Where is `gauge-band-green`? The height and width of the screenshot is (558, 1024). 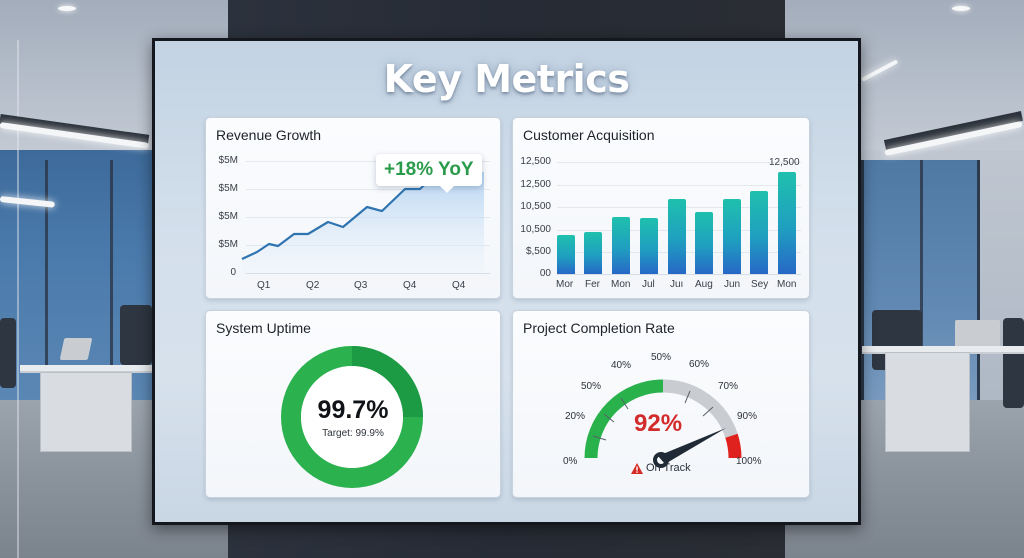 gauge-band-green is located at coordinates (624, 419).